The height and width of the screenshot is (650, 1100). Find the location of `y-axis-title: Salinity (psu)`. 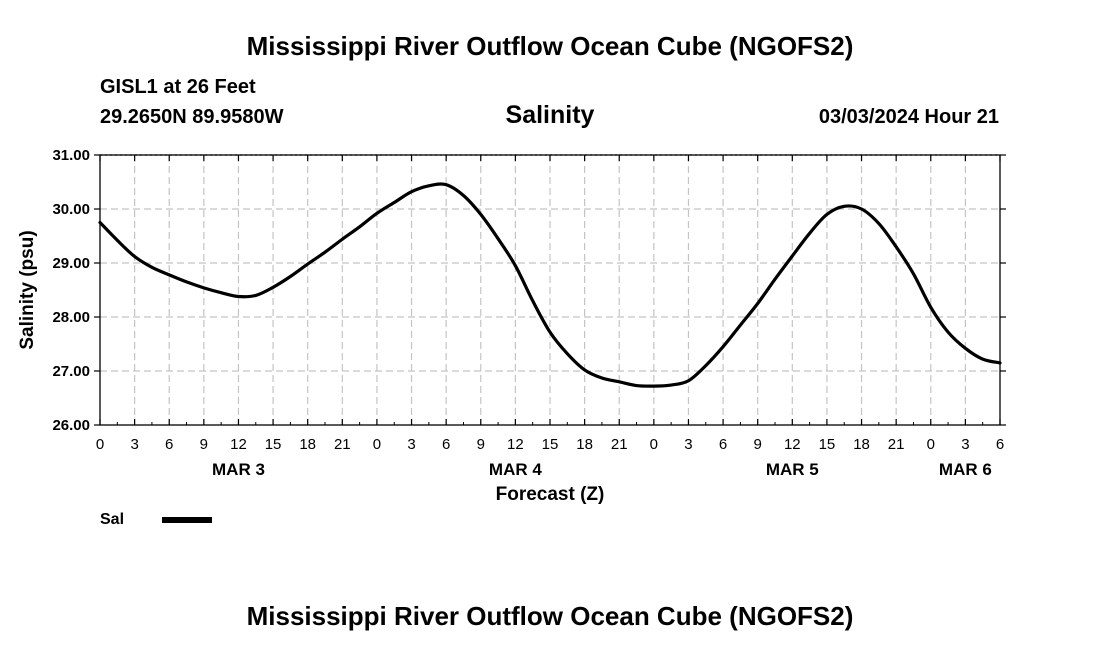

y-axis-title: Salinity (psu) is located at coordinates (27, 289).